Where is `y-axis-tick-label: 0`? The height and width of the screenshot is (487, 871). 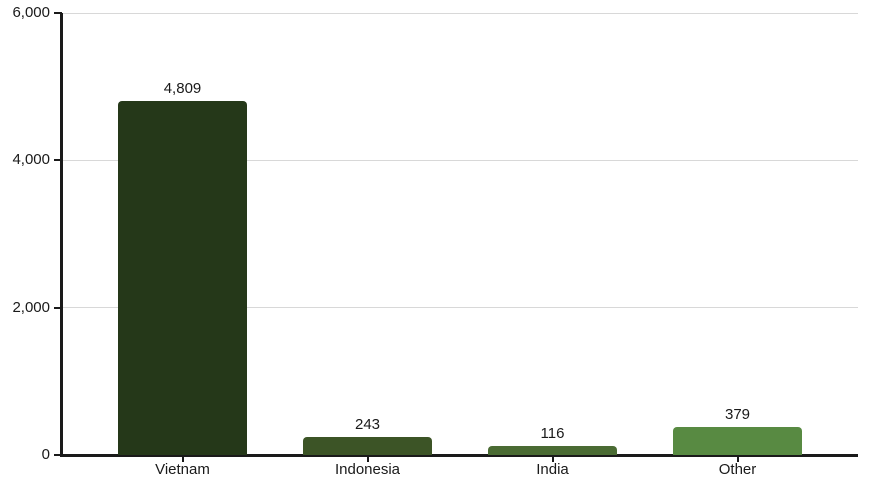
y-axis-tick-label: 0 is located at coordinates (45, 454).